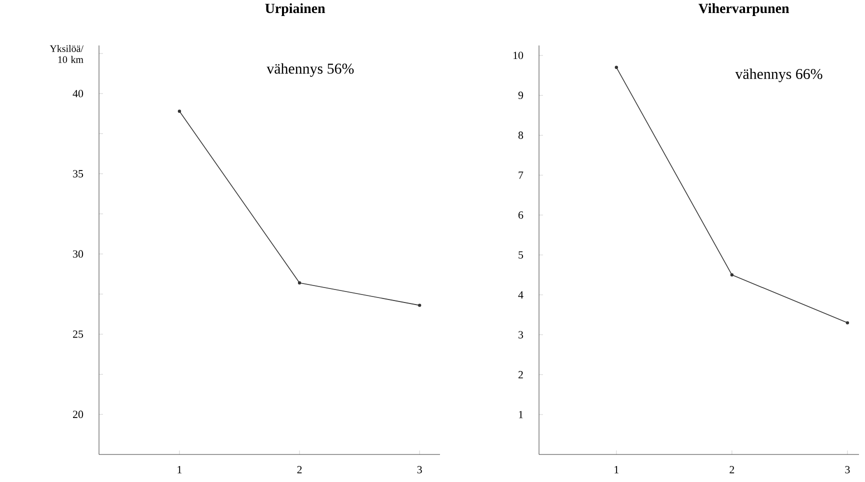 Image resolution: width=865 pixels, height=482 pixels. I want to click on y-tick-label: 25, so click(78, 334).